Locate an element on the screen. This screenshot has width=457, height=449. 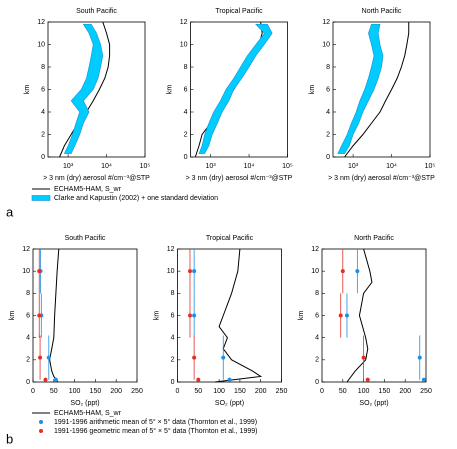
chart-title: Tropical Pacific is located at coordinates (239, 11).